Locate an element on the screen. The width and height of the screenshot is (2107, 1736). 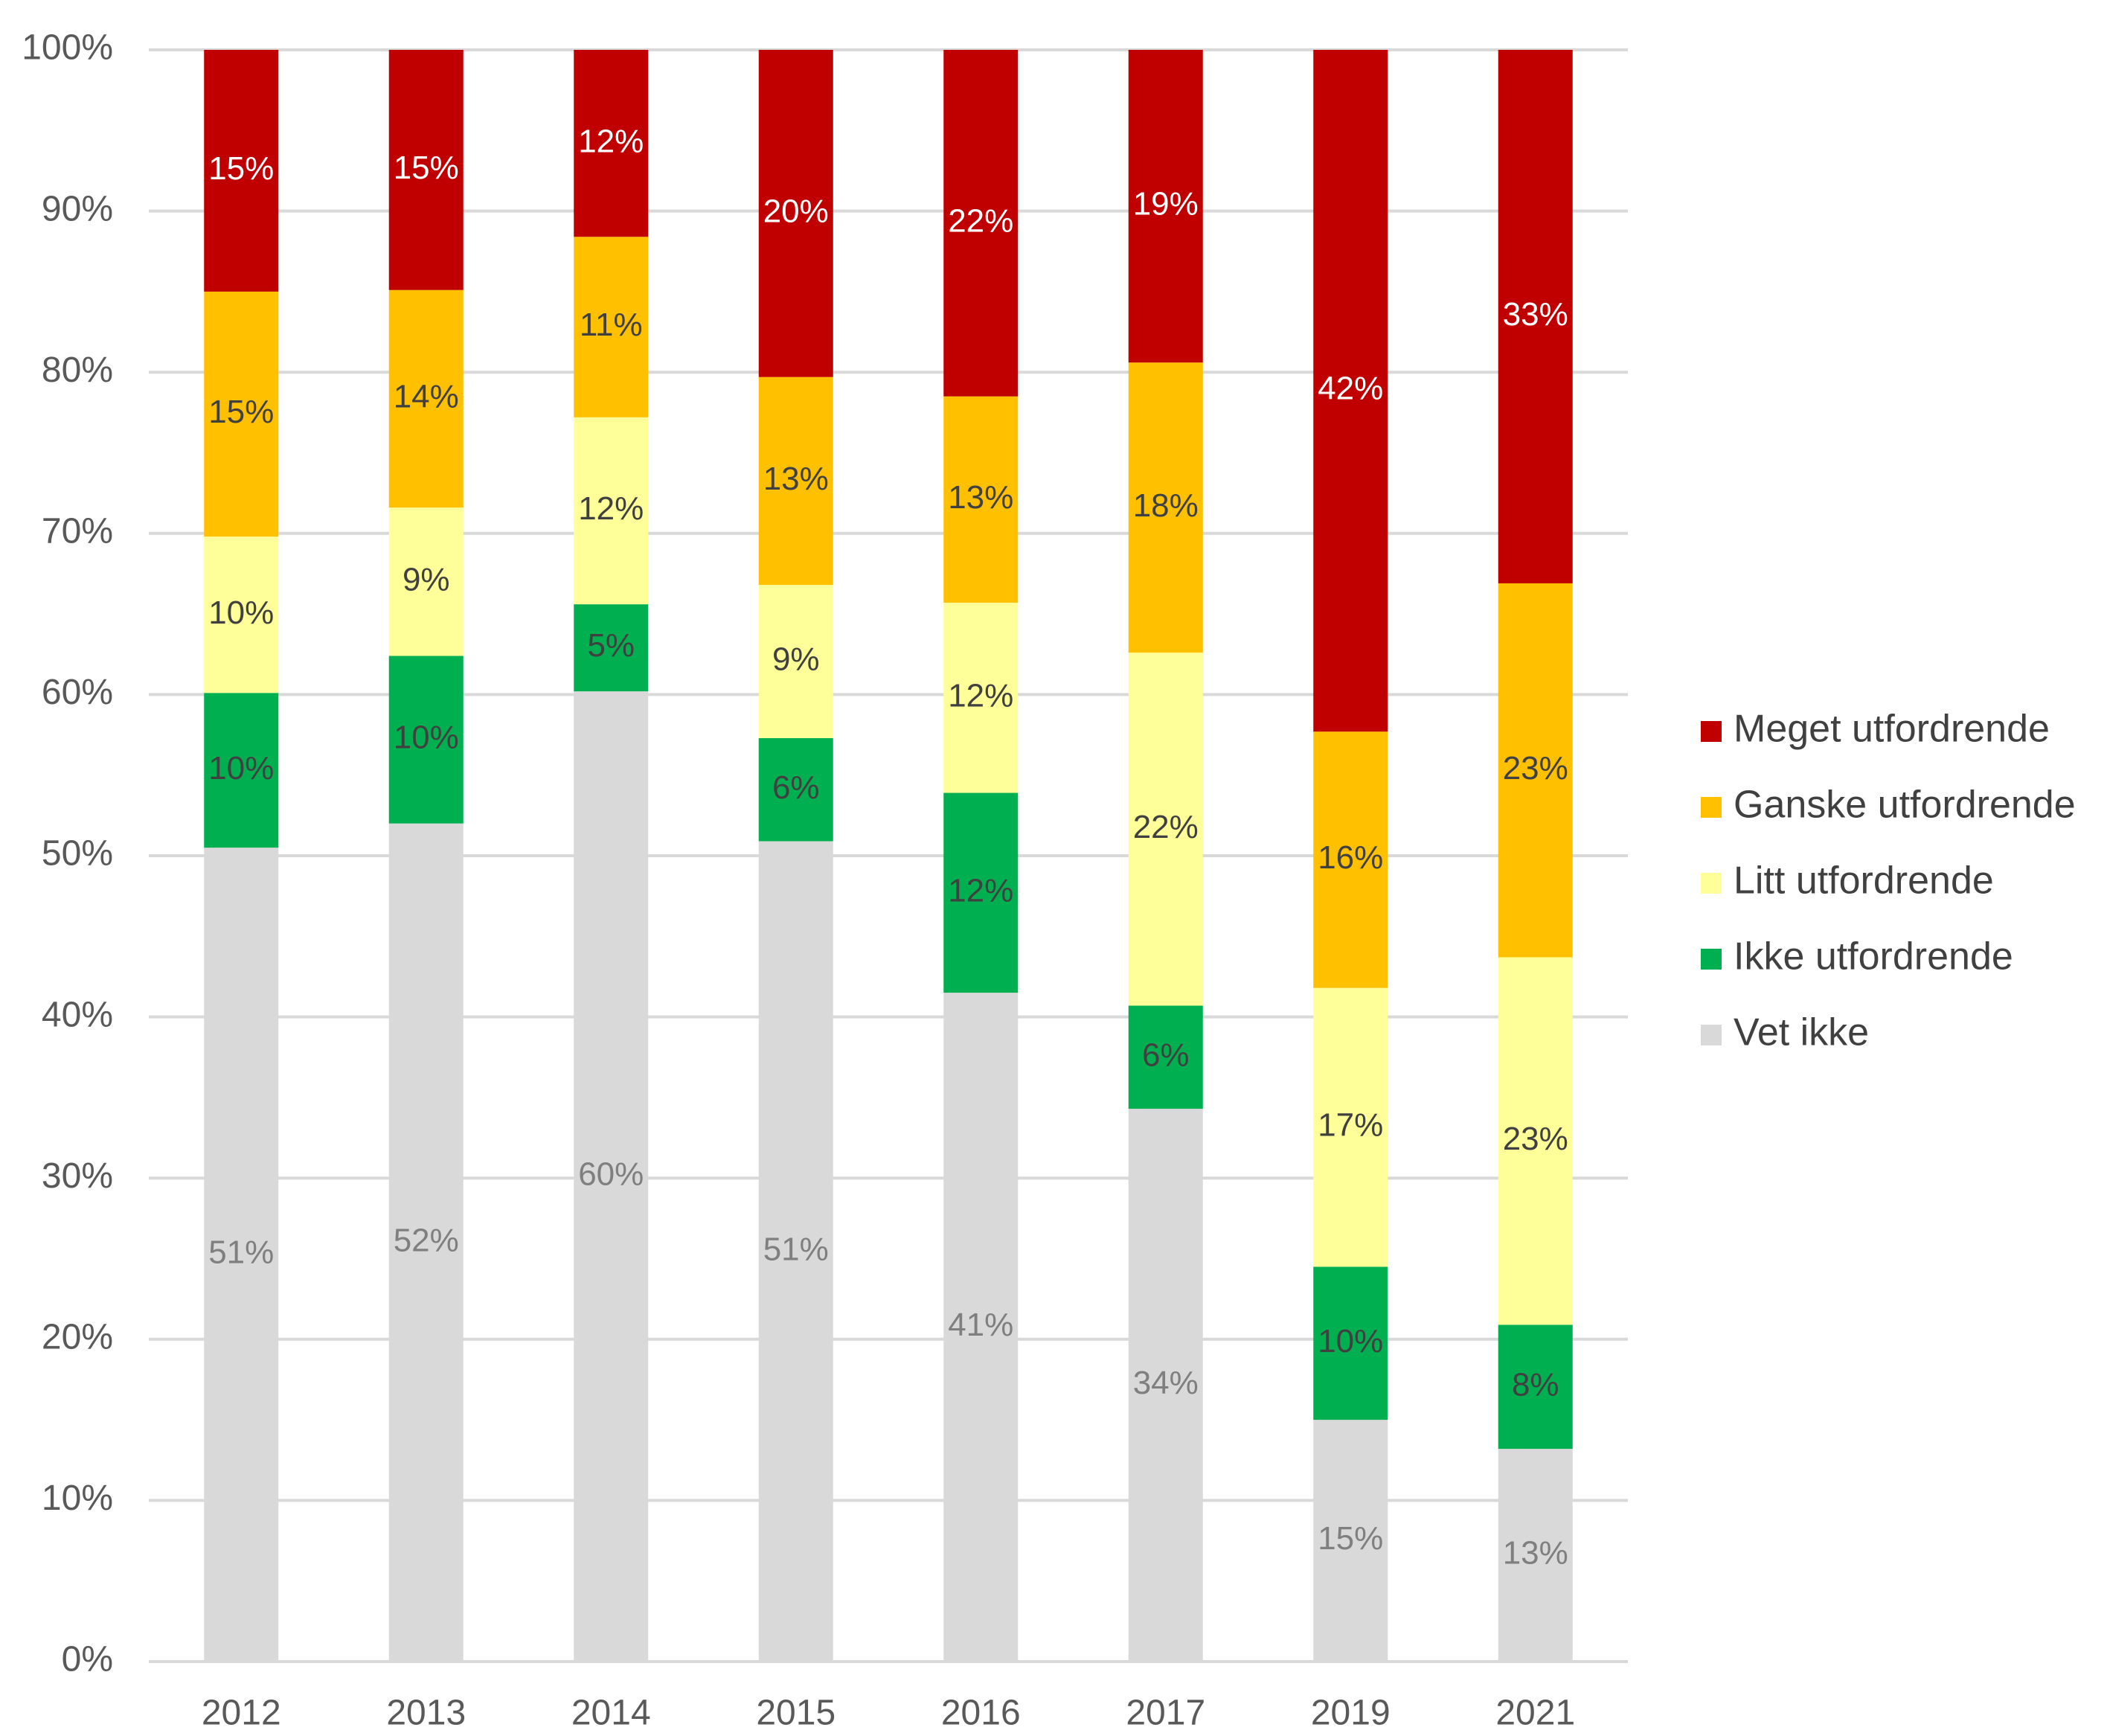
y-tick-label: 70% is located at coordinates (77, 531).